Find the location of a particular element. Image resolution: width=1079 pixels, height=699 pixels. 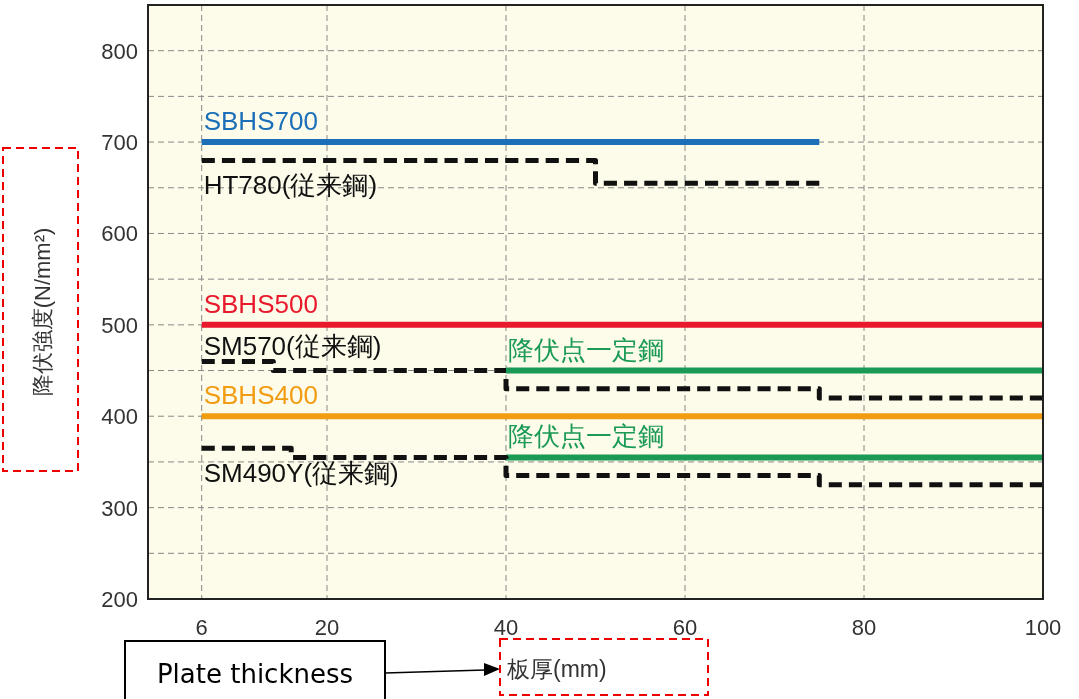

x-tick-label: 100 is located at coordinates (1043, 627).